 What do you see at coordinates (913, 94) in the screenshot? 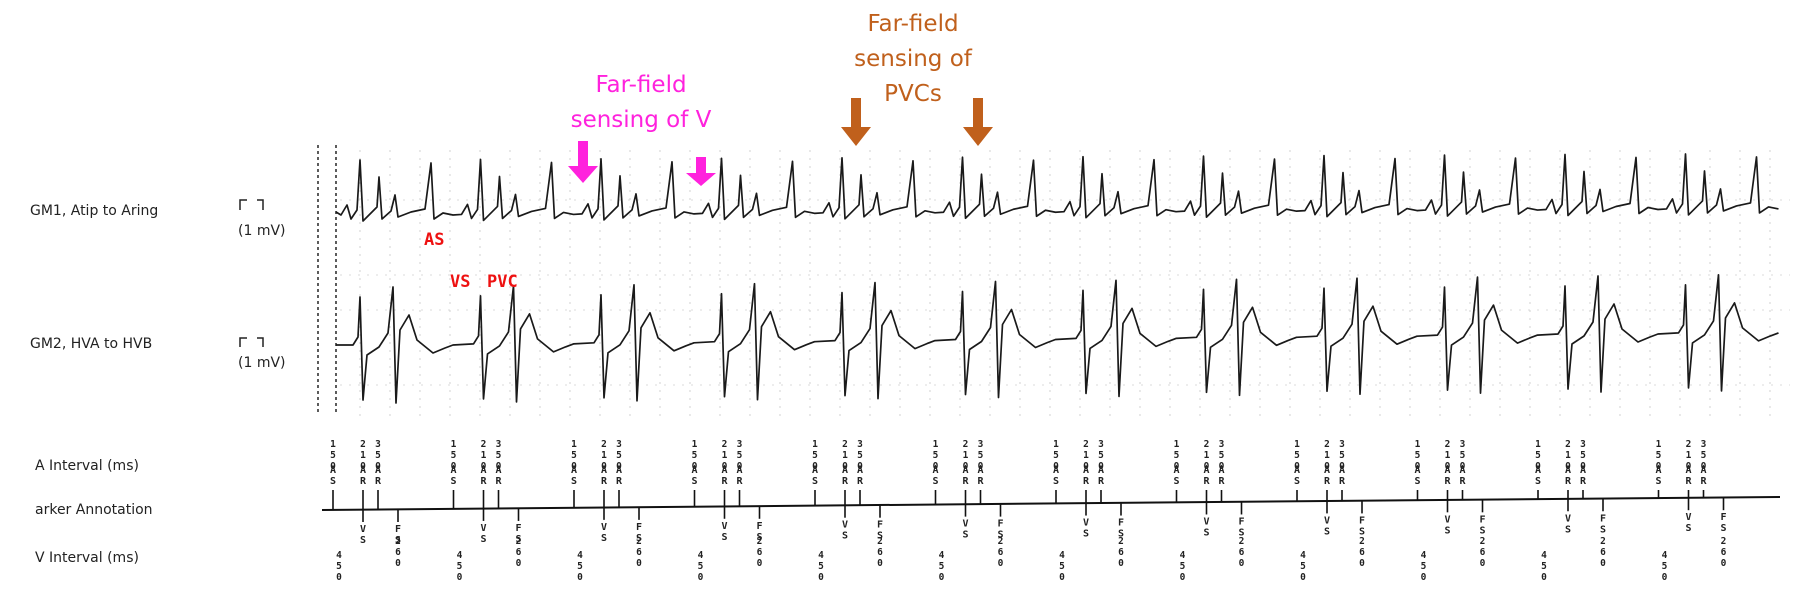
I see `ff-pvc-line3: PVCs` at bounding box center [913, 94].